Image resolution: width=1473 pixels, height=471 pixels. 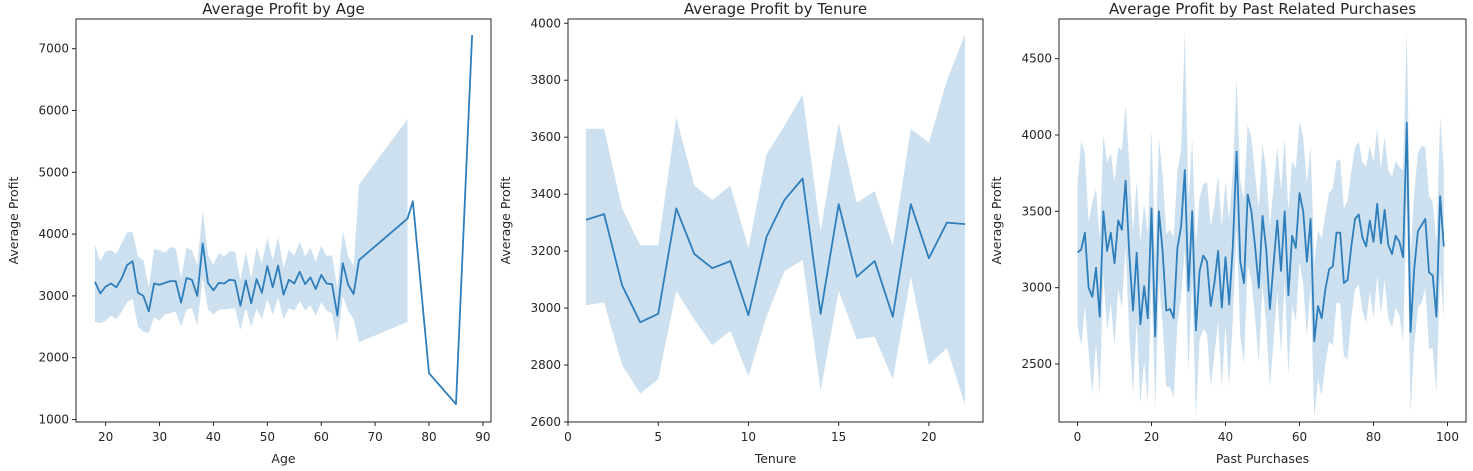 What do you see at coordinates (1036, 211) in the screenshot?
I see `y-tick-label: 3500` at bounding box center [1036, 211].